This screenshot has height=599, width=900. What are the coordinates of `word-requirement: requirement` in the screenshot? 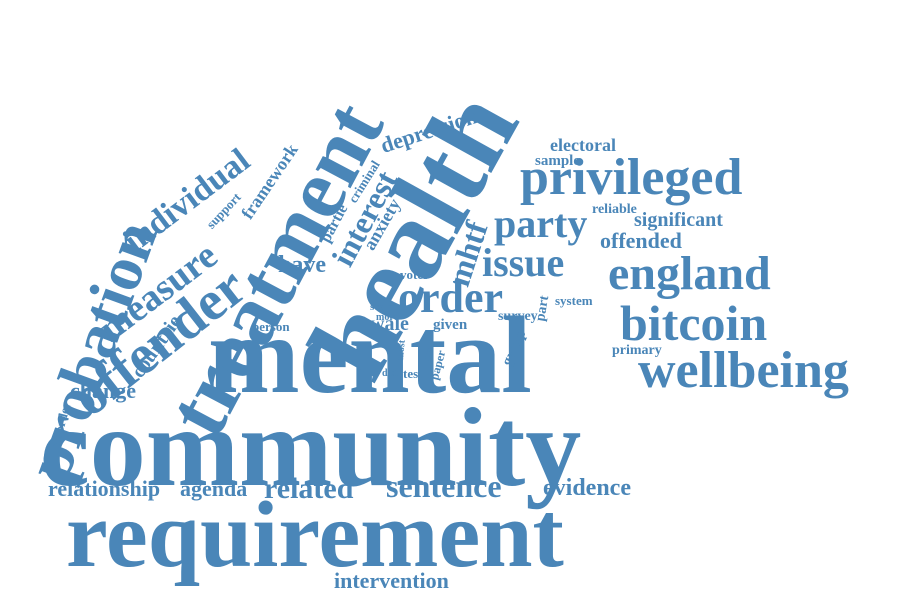 It's located at (315, 535).